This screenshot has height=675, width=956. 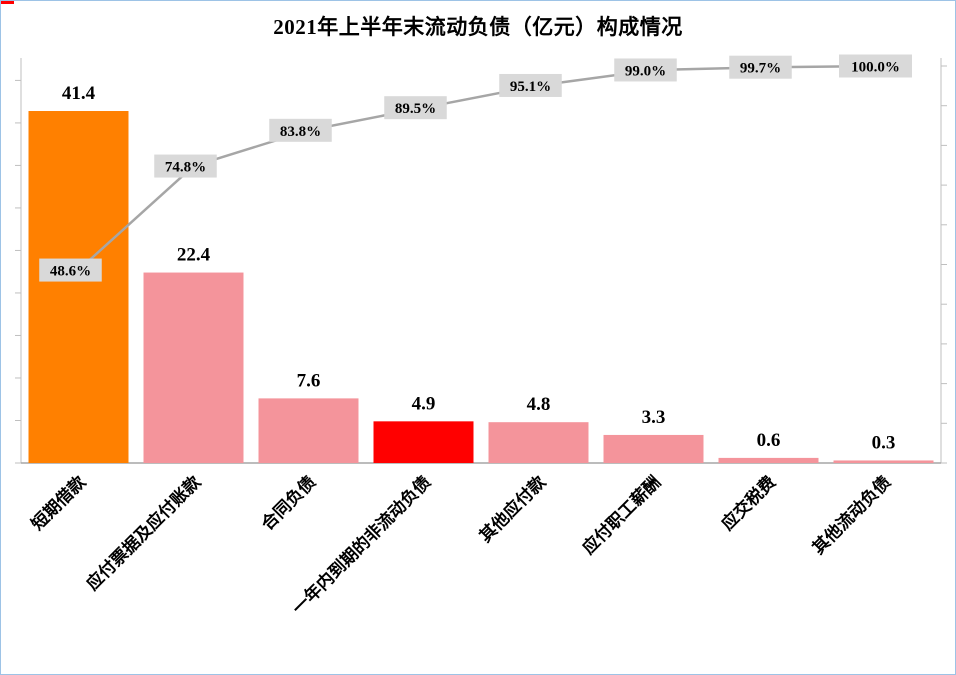 I want to click on bar-value-label: 41.4, so click(x=79, y=93).